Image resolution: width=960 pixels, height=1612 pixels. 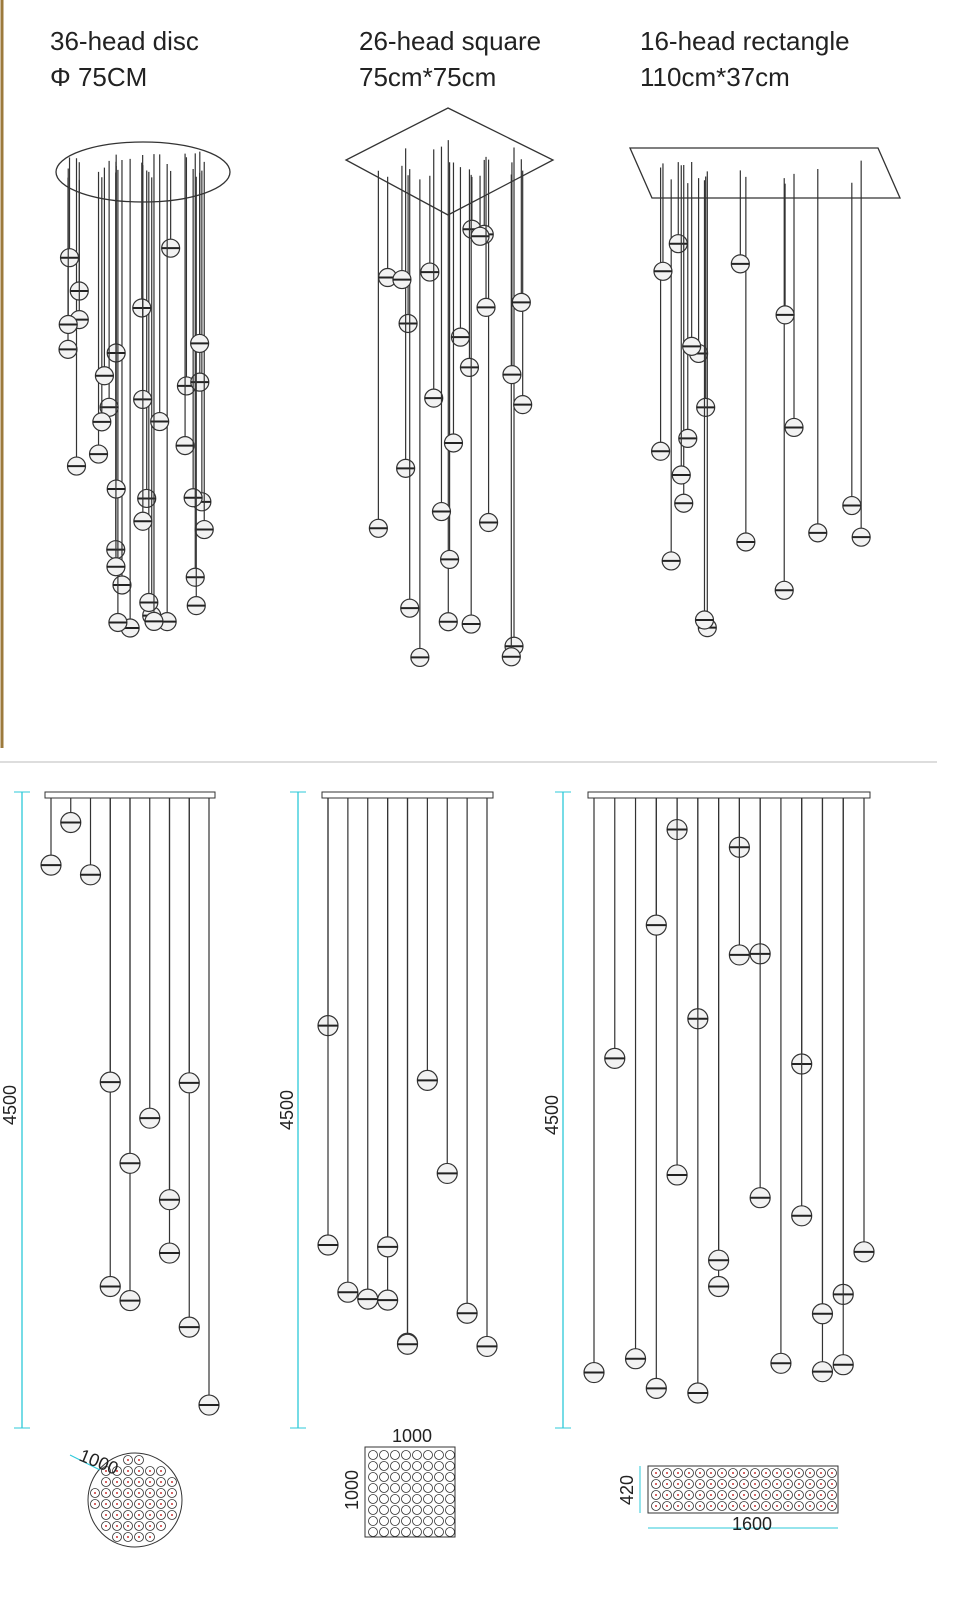 What do you see at coordinates (715, 77) in the screenshot?
I see `product-size: 110cm*37cm` at bounding box center [715, 77].